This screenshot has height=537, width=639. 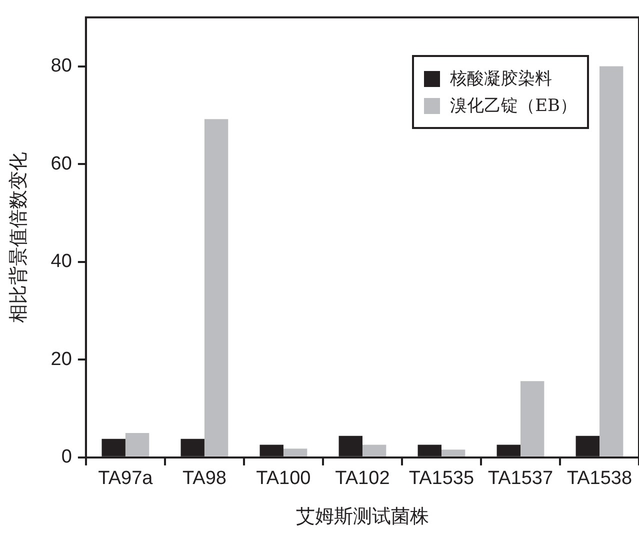 I want to click on x-axis-title: 艾姆斯测试菌株, so click(x=362, y=517).